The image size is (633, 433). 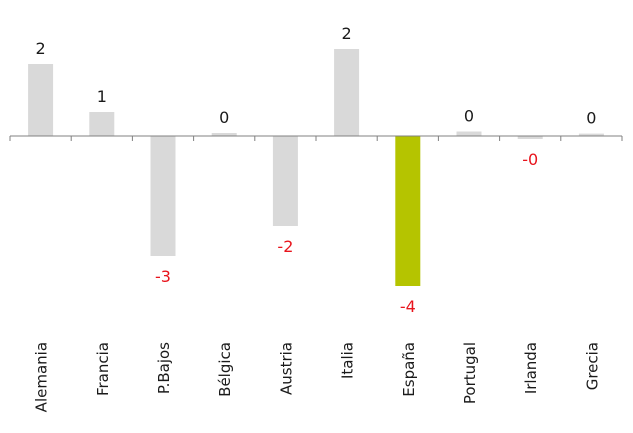 I want to click on category-label-belgica: Bélgica, so click(x=225, y=369).